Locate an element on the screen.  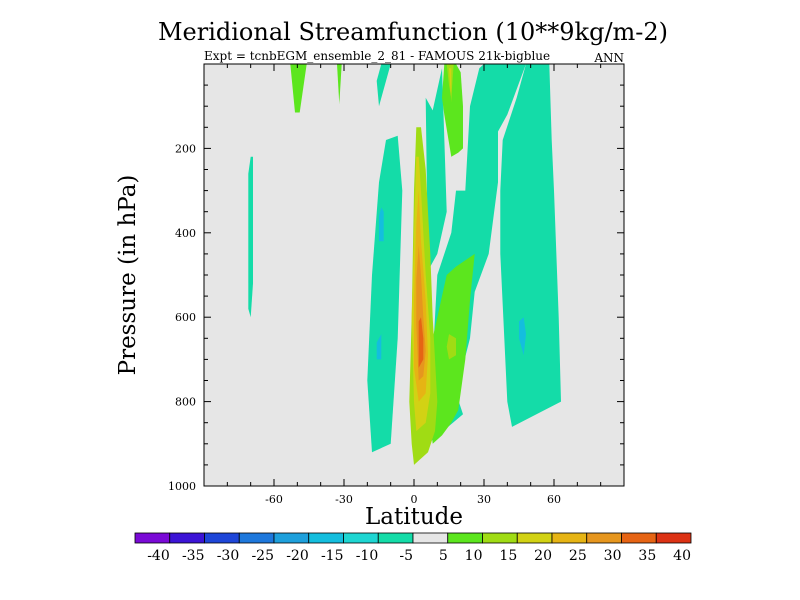
colorbar-label: 5 is located at coordinates (443, 556).